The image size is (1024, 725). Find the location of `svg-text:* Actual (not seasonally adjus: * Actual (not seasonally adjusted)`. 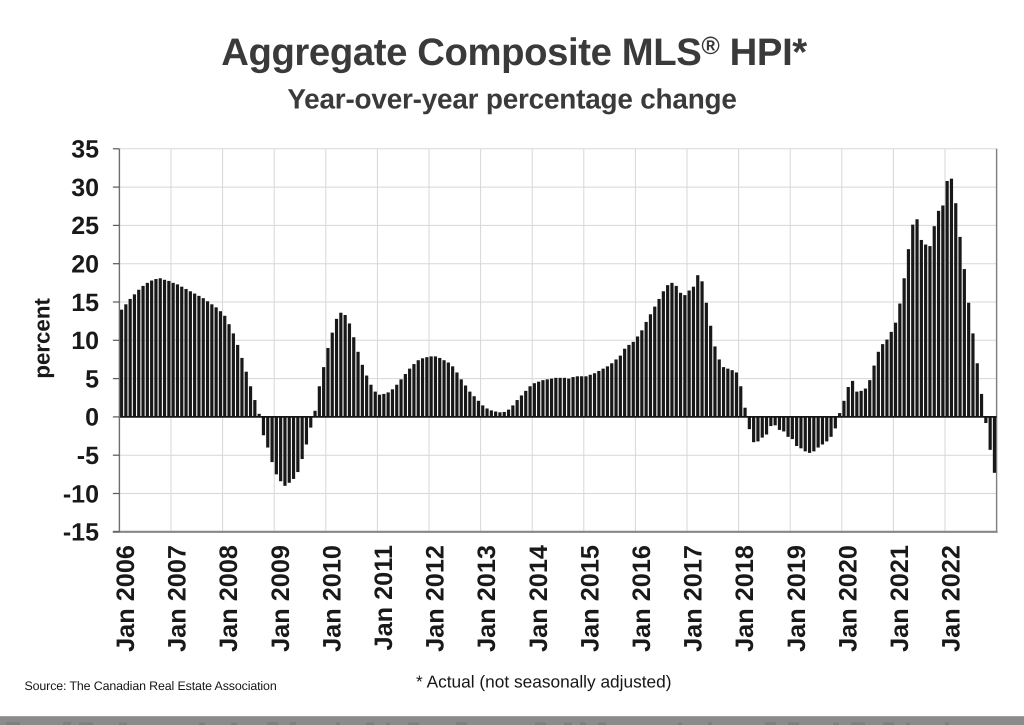

svg-text:* Actual (not seasonally adjus: * Actual (not seasonally adjusted) is located at coordinates (544, 682).